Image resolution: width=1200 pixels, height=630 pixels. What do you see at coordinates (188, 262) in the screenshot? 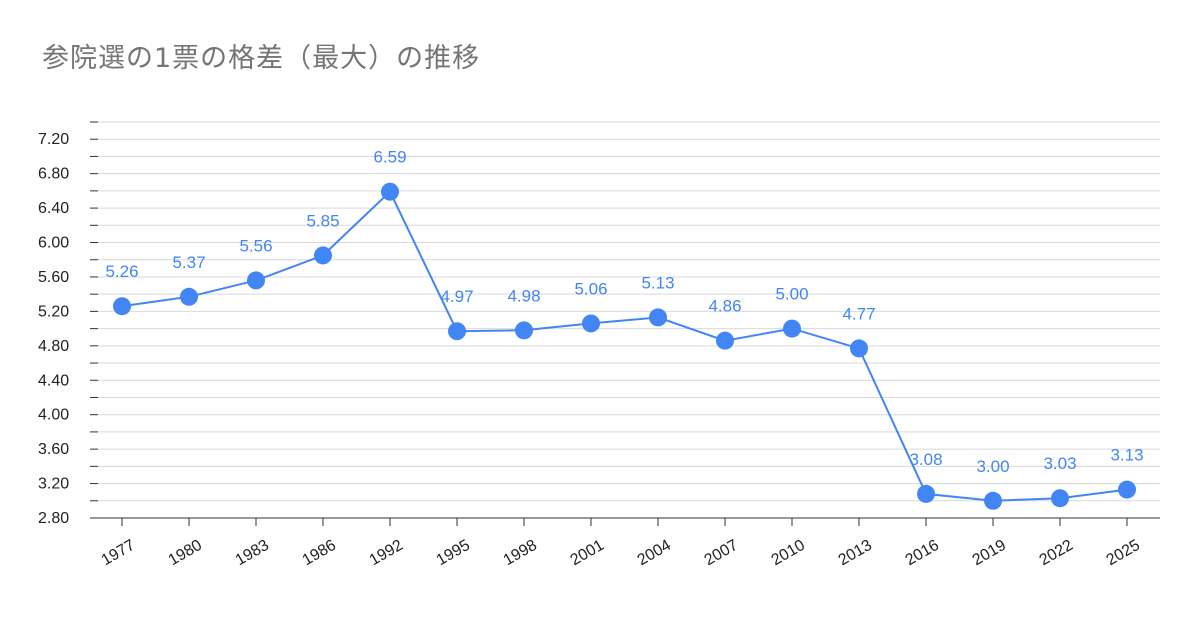
I see `data-label: 5.37` at bounding box center [188, 262].